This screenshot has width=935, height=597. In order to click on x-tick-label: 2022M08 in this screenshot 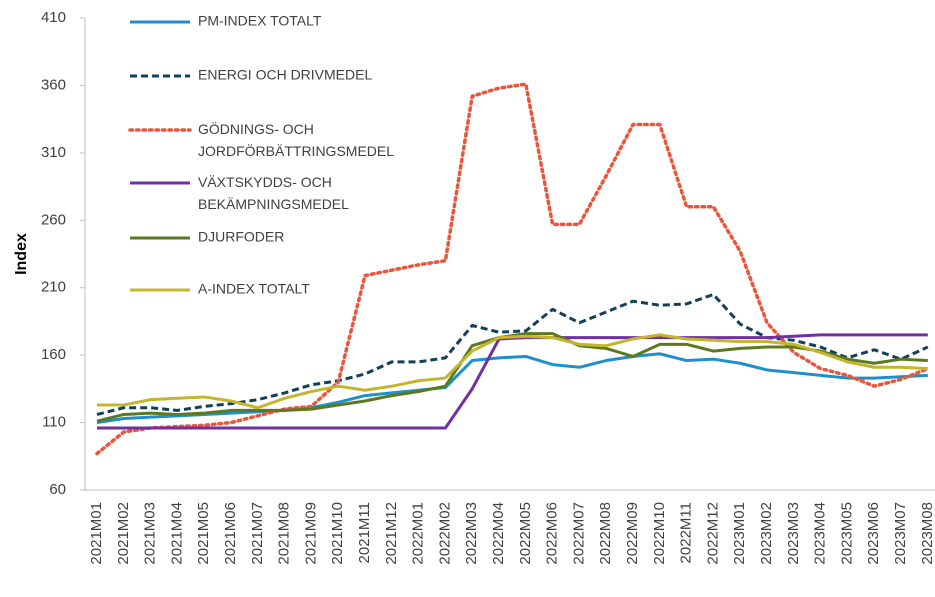, I will do `click(605, 533)`.